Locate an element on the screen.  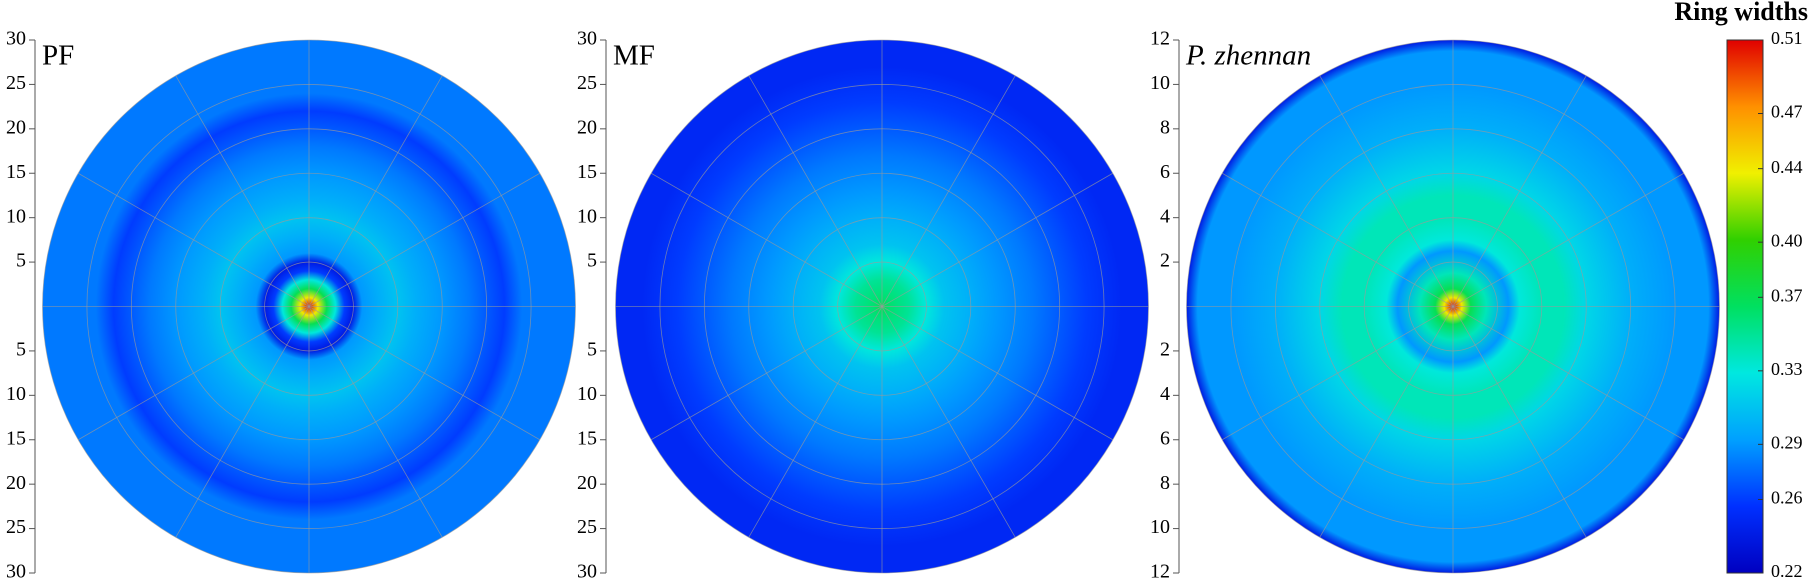
colorbar-tick-label: 0.51 is located at coordinates (1787, 38).